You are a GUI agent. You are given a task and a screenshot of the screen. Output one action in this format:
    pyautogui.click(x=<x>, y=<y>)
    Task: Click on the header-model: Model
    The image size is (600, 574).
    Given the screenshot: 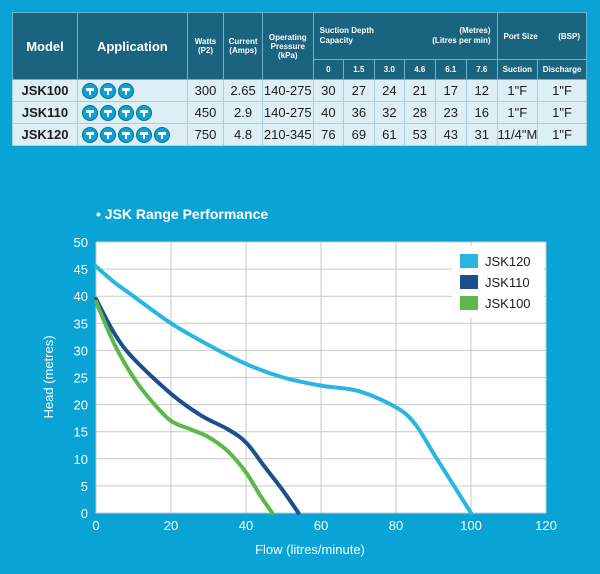 What is the action you would take?
    pyautogui.click(x=45, y=46)
    